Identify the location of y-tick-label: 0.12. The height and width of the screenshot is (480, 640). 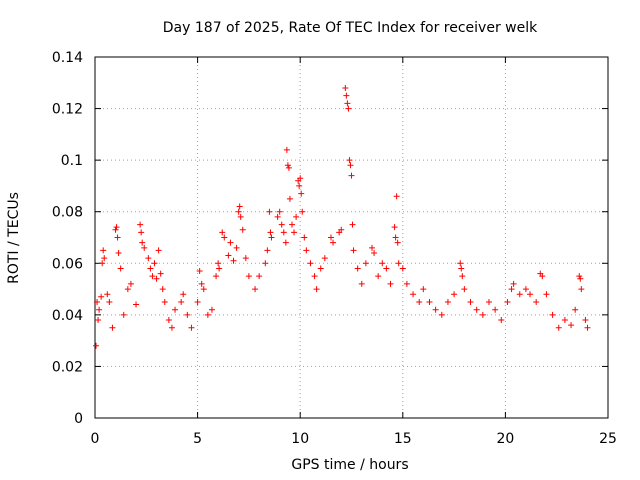
(67, 110).